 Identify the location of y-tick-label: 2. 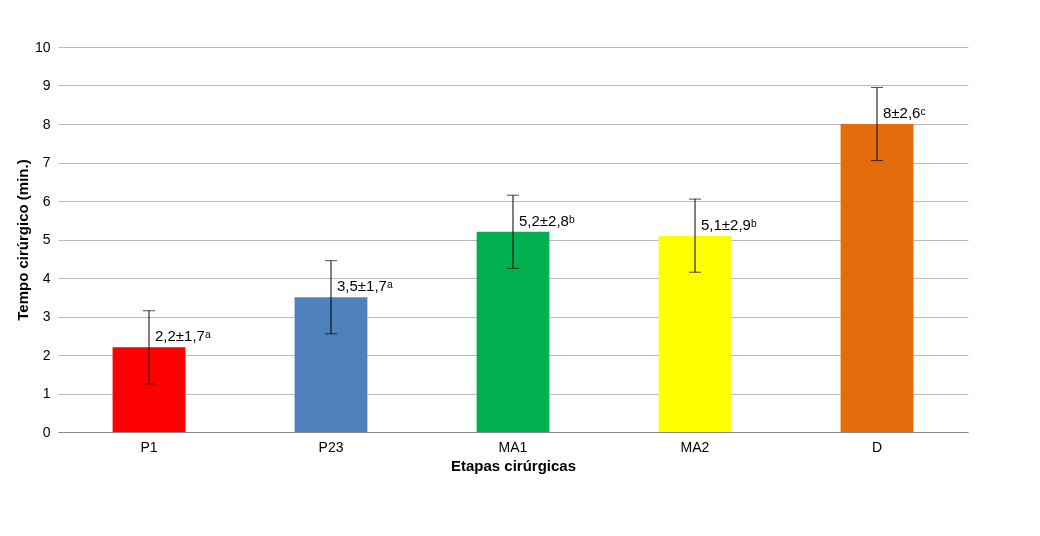
(46, 354).